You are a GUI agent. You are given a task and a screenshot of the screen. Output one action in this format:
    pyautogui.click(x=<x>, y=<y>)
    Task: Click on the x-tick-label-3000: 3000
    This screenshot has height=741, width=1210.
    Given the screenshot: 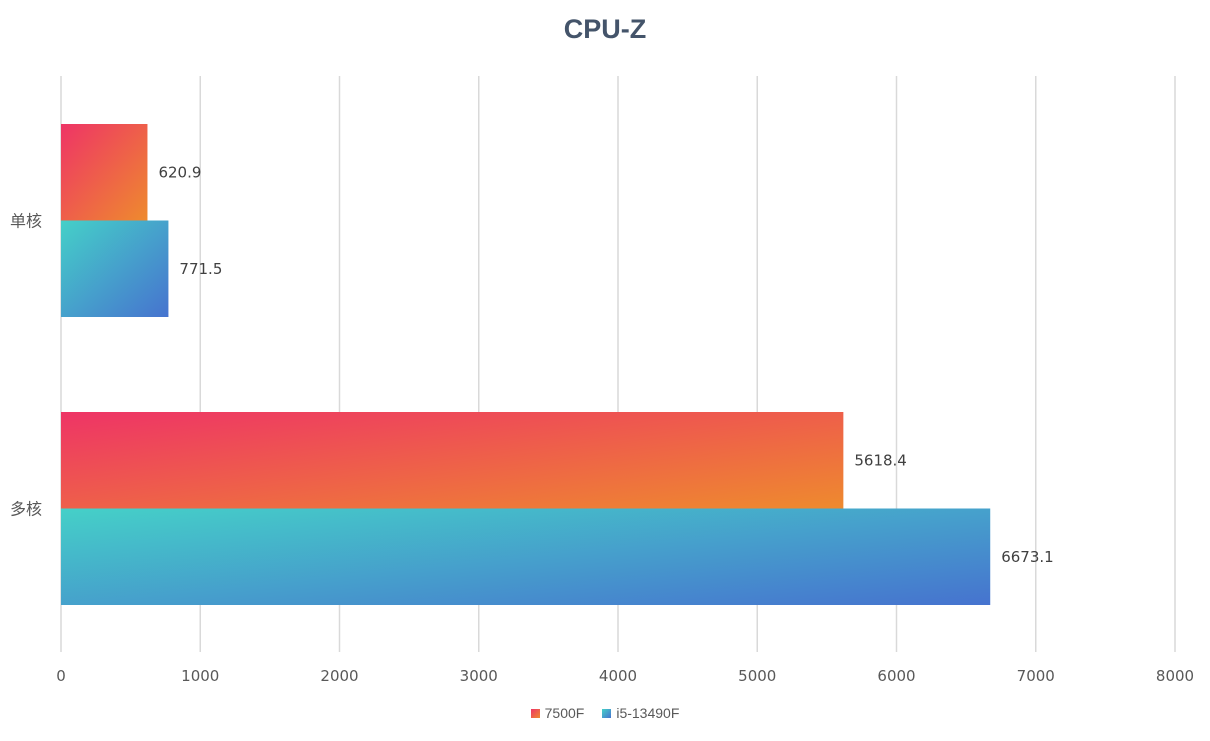 What is the action you would take?
    pyautogui.click(x=479, y=676)
    